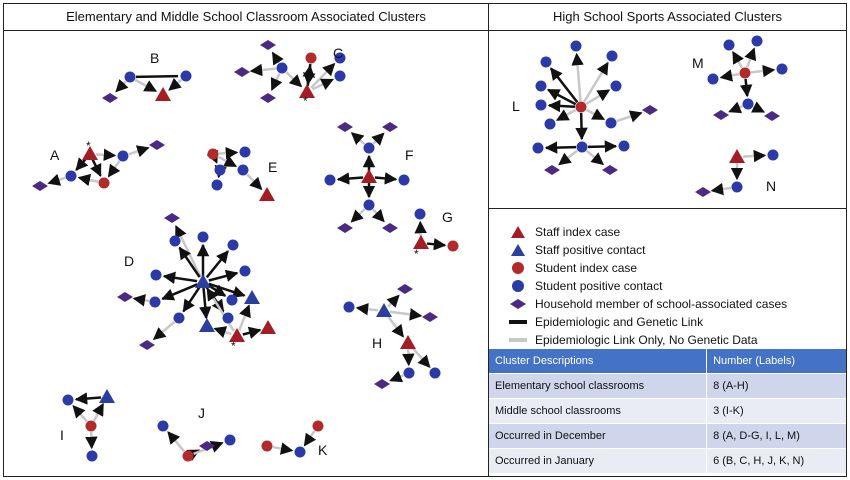 Image resolution: width=850 pixels, height=480 pixels. I want to click on legend-label: Staff positive contact, so click(590, 249).